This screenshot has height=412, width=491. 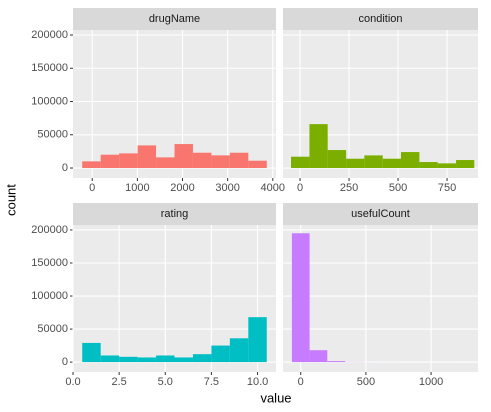 I want to click on x-axis-title: value, so click(x=275, y=397).